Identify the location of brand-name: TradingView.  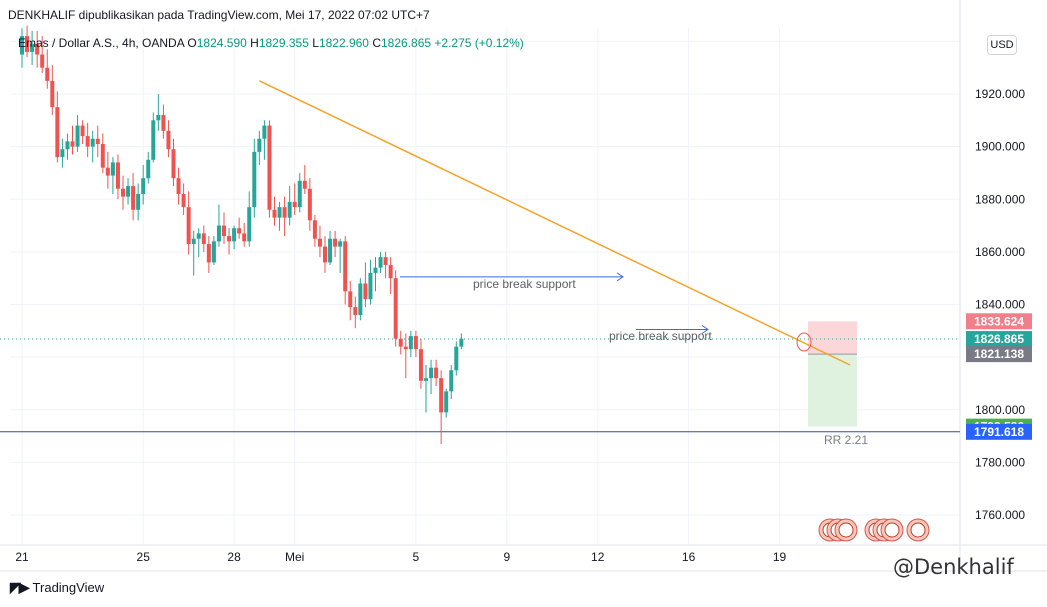
(68, 587).